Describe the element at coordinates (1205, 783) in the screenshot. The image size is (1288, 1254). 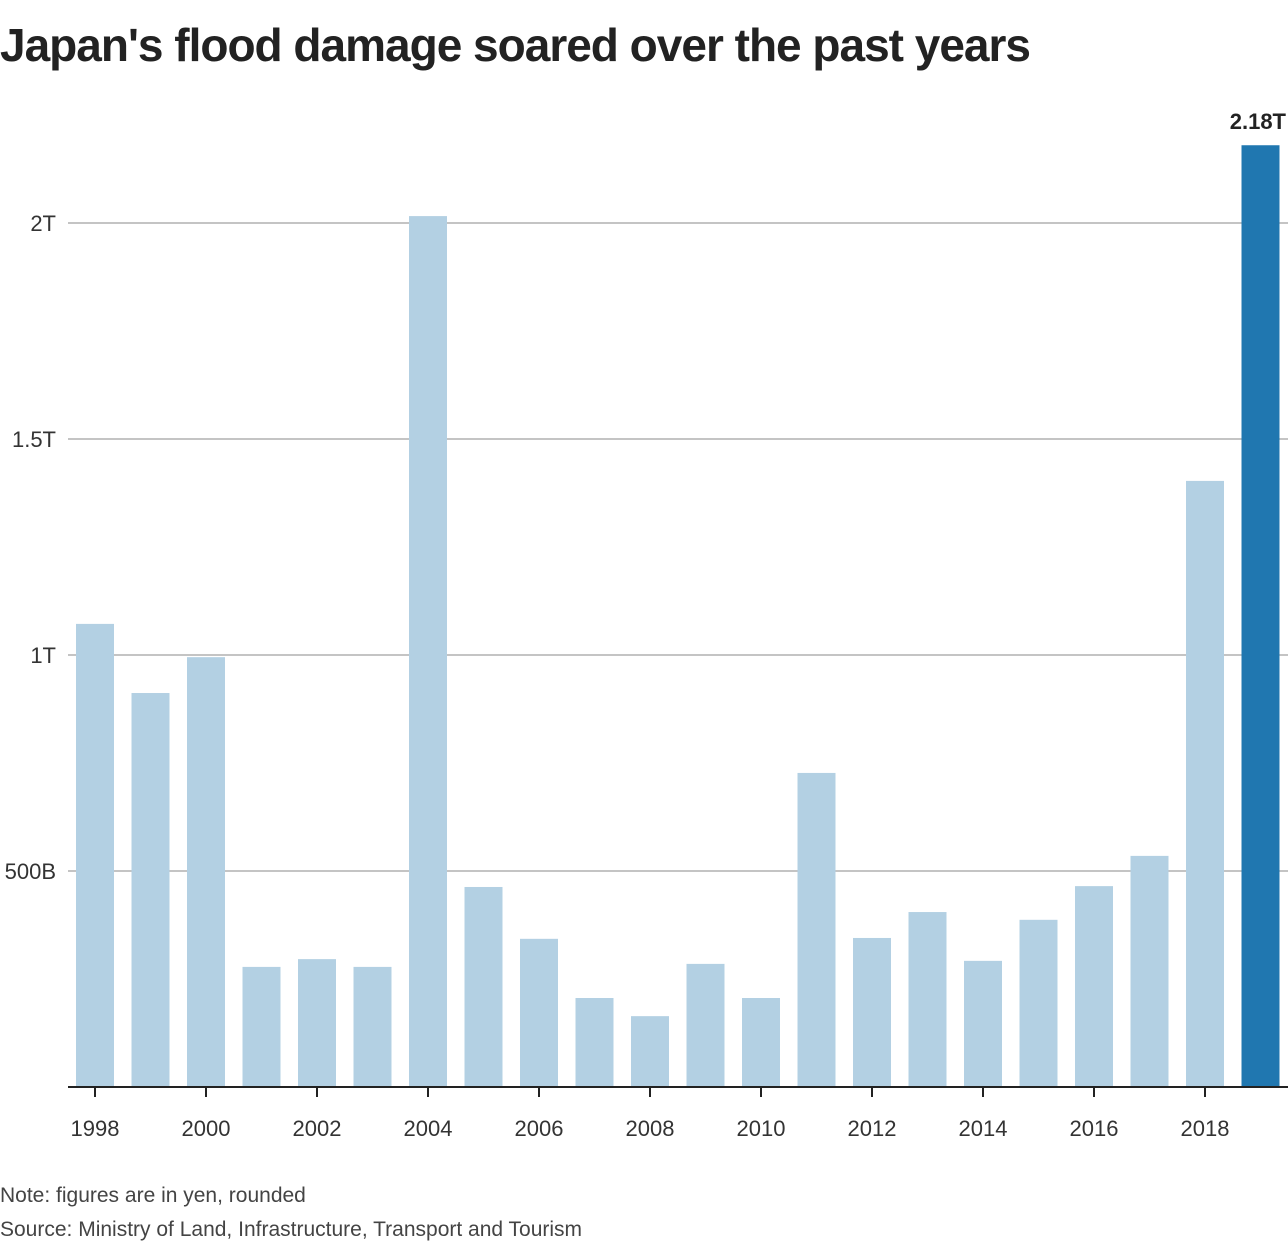
I see `bar-2018` at that location.